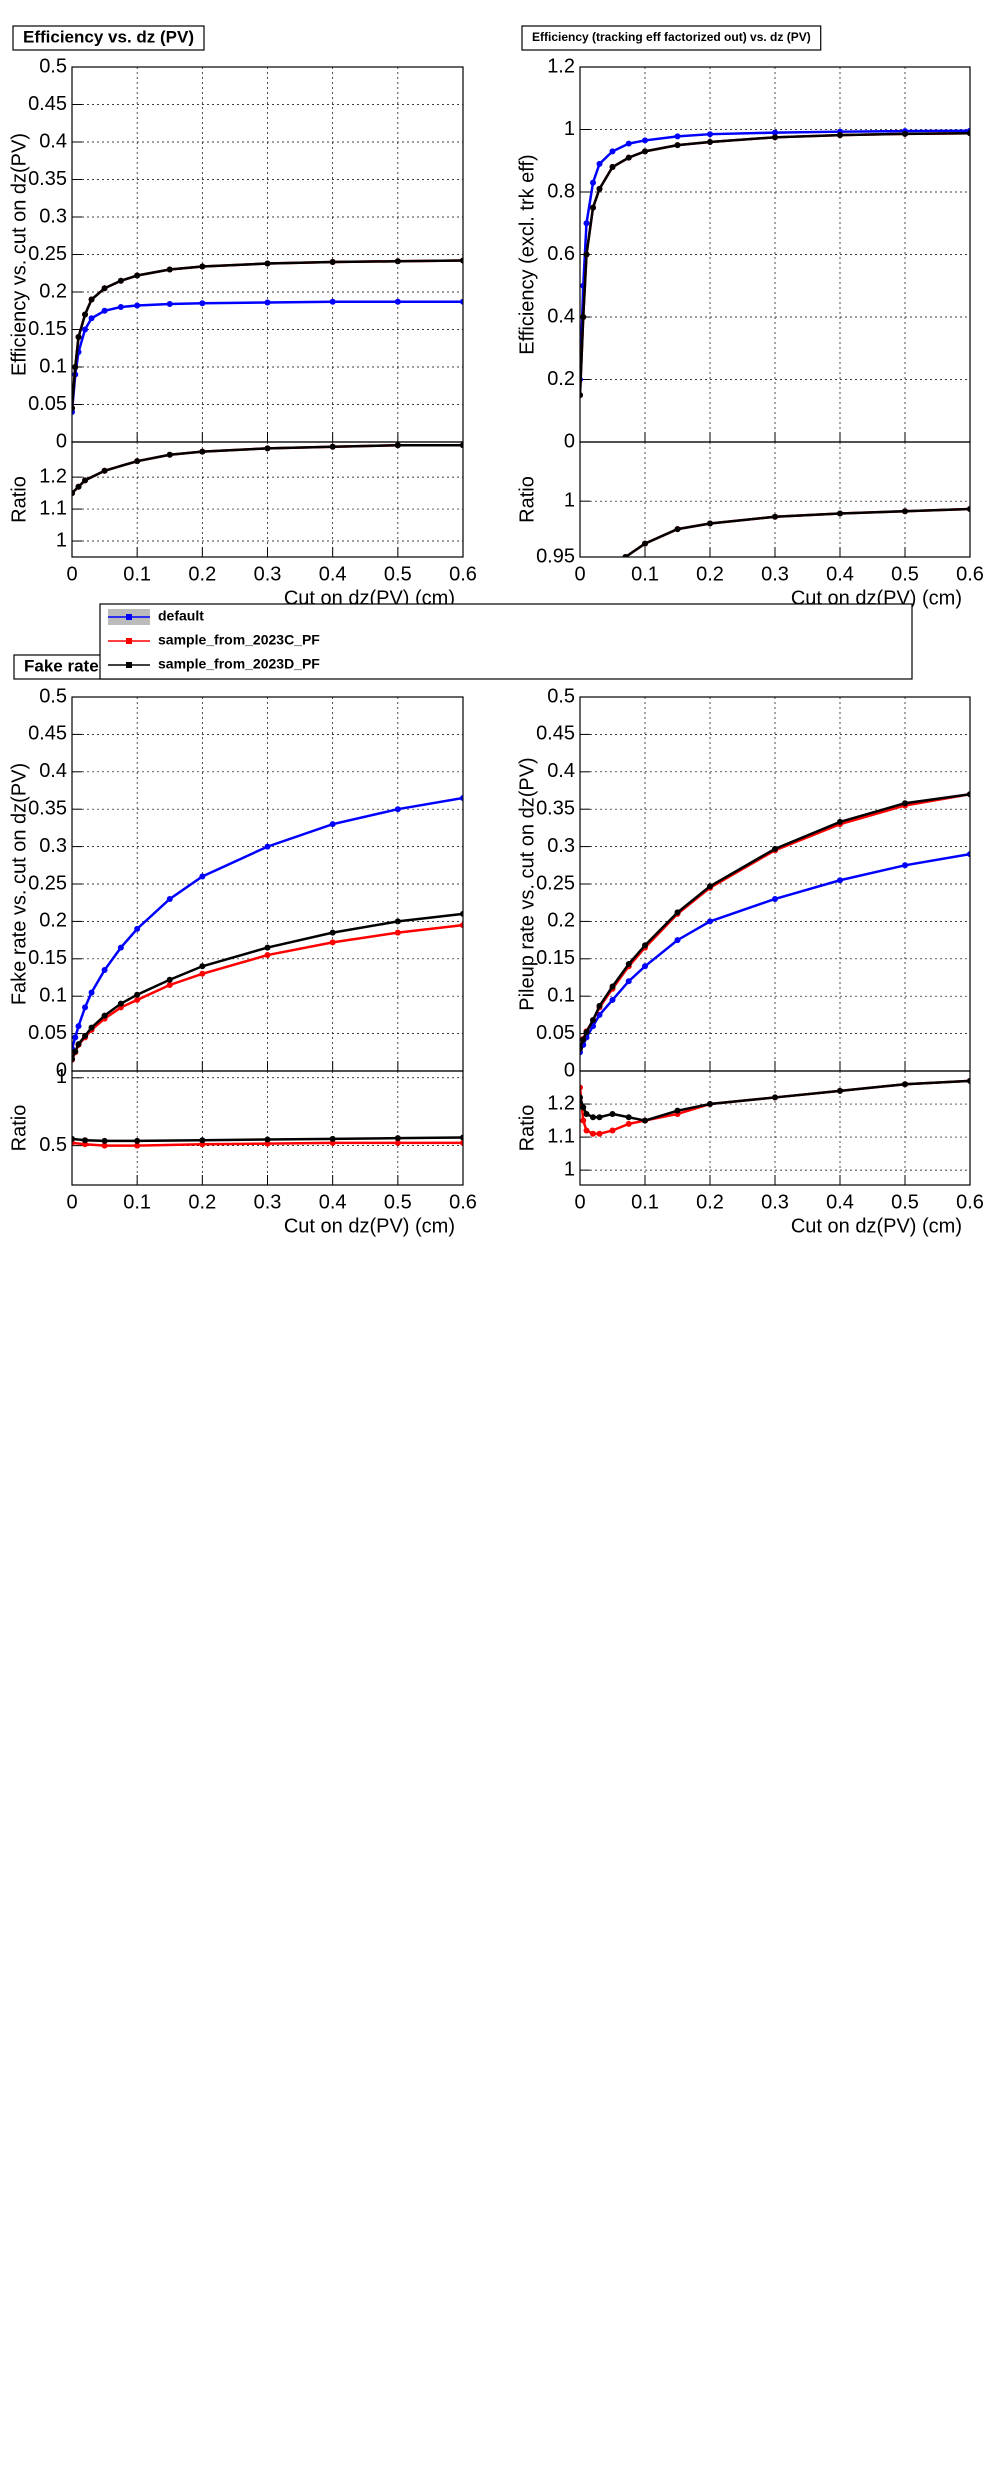  Describe the element at coordinates (463, 574) in the screenshot. I see `x-tick-label: 0.6` at that location.